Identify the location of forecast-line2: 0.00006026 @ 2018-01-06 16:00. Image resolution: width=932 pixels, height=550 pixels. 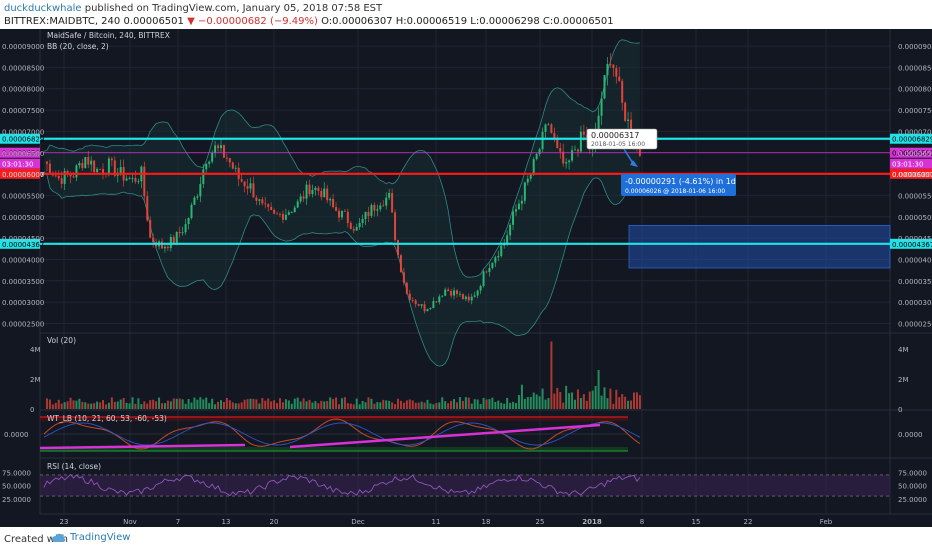
(675, 191).